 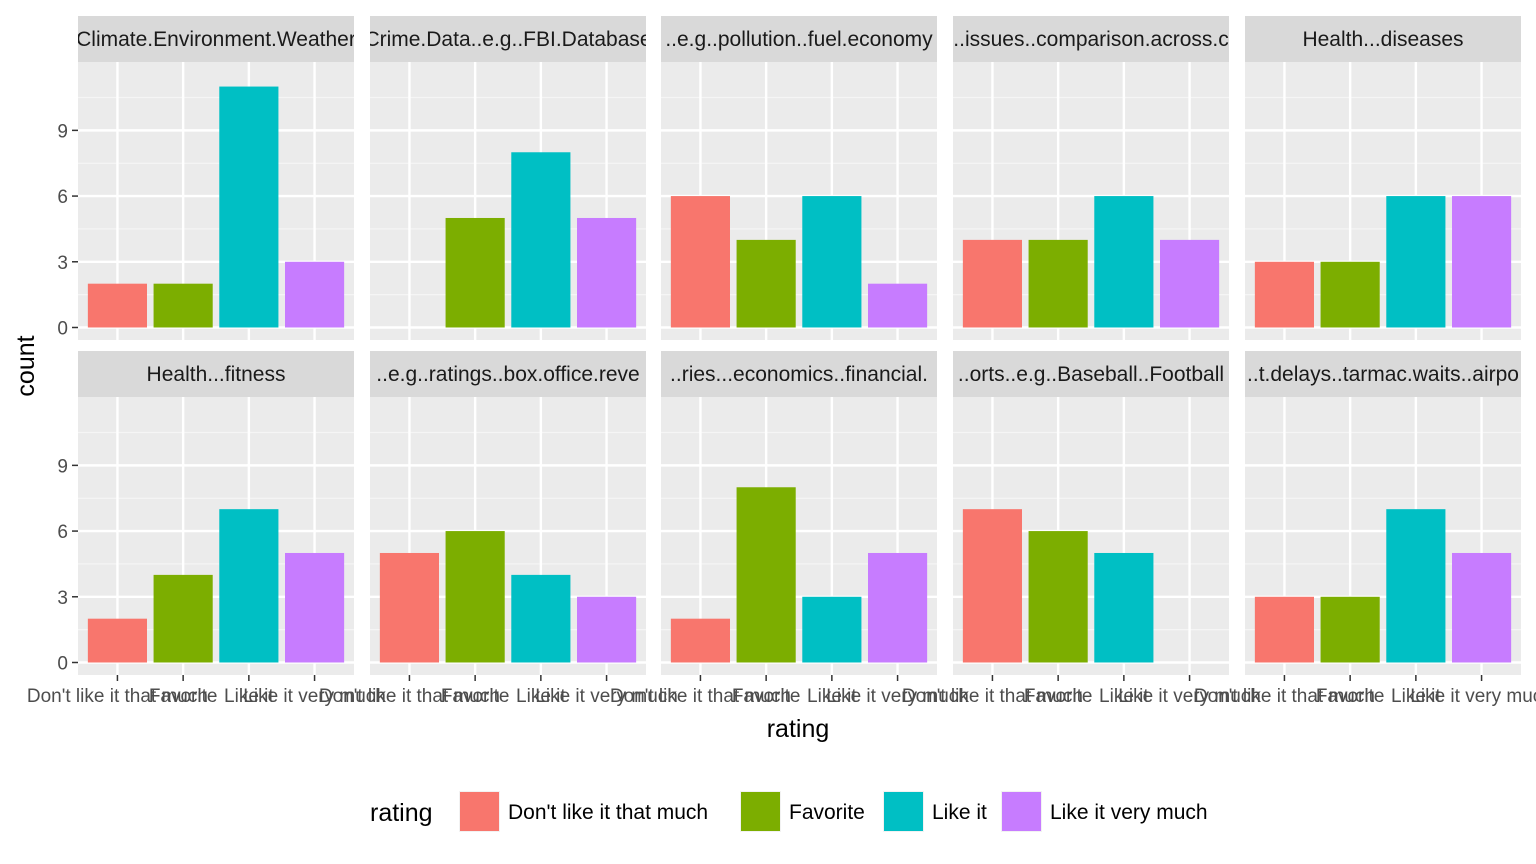 What do you see at coordinates (1383, 178) in the screenshot?
I see `facet-panel: Health...diseases` at bounding box center [1383, 178].